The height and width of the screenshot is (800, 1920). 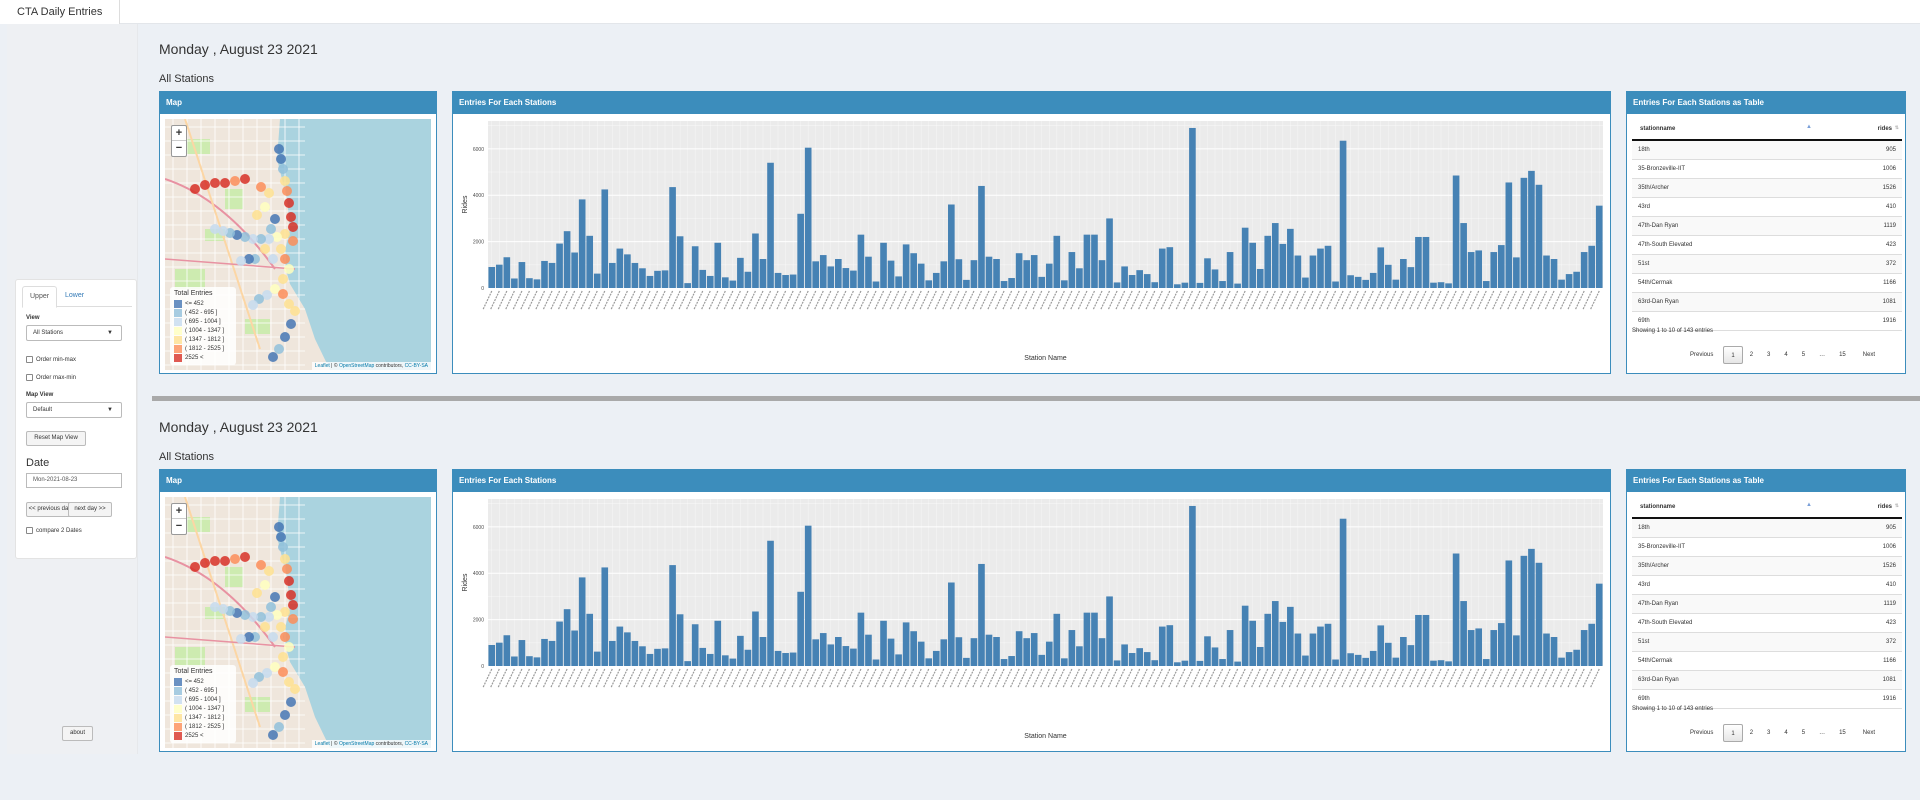 What do you see at coordinates (77, 733) in the screenshot?
I see `about-button: about` at bounding box center [77, 733].